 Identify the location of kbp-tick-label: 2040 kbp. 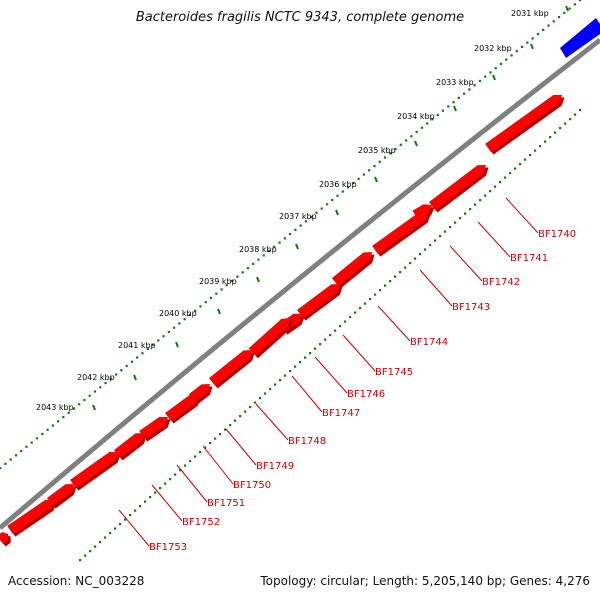
(178, 313).